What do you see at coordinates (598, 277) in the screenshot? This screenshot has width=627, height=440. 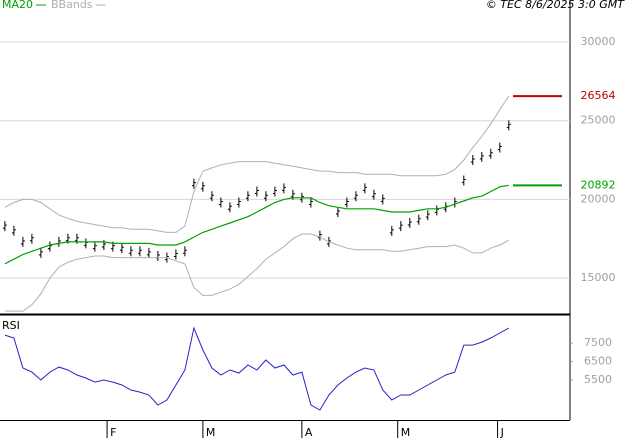 I see `y-tick-label: 15000` at bounding box center [598, 277].